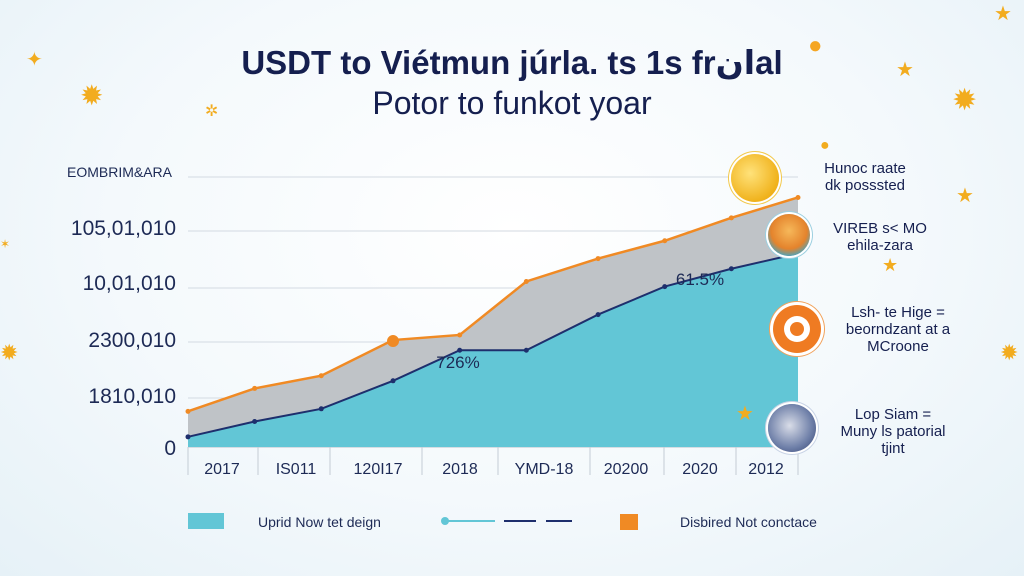 The height and width of the screenshot is (576, 1024). Describe the element at coordinates (494, 469) in the screenshot. I see `x-tick-labels: 2017 IS011 120I17 2018 YMD-18 20200 2020 2012` at that location.